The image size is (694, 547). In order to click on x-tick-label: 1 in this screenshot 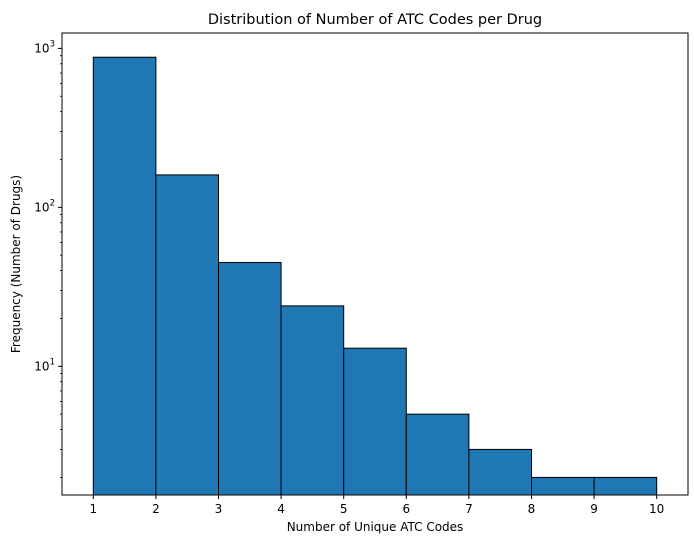, I will do `click(93, 509)`.